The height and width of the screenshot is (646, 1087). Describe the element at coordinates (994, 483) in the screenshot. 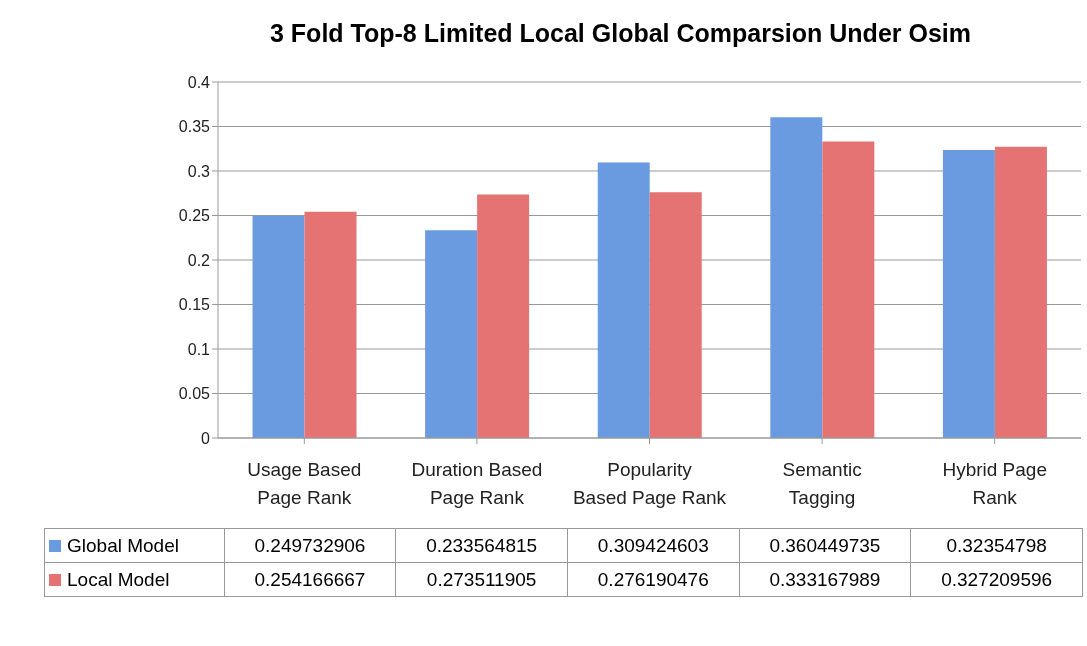

I see `x-tick-label: Hybrid Page Rank` at that location.